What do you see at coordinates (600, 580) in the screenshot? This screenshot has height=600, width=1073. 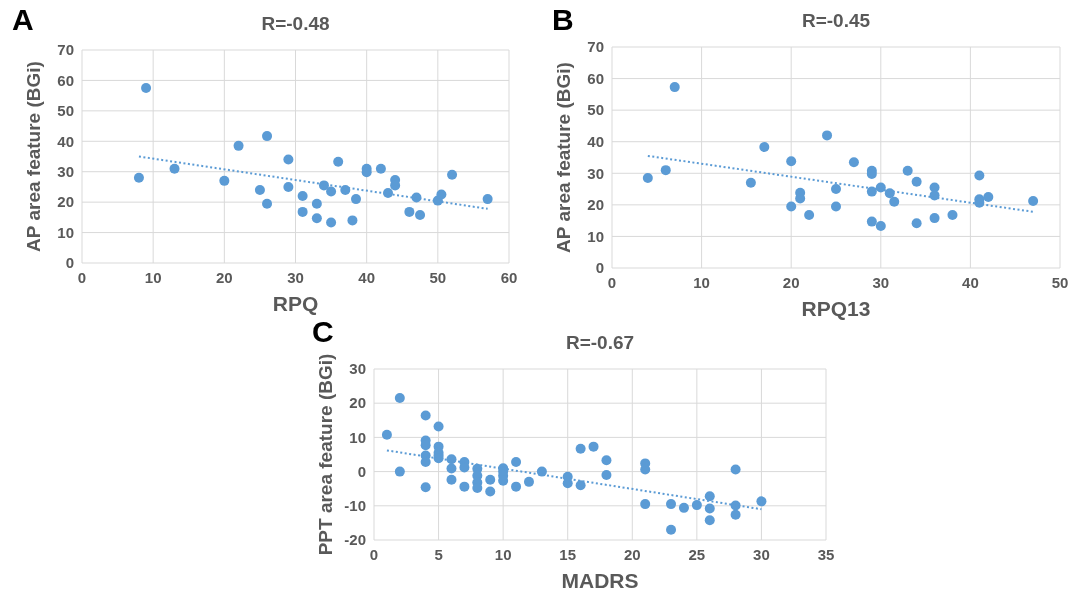 I see `x-axis-title: MADRS` at bounding box center [600, 580].